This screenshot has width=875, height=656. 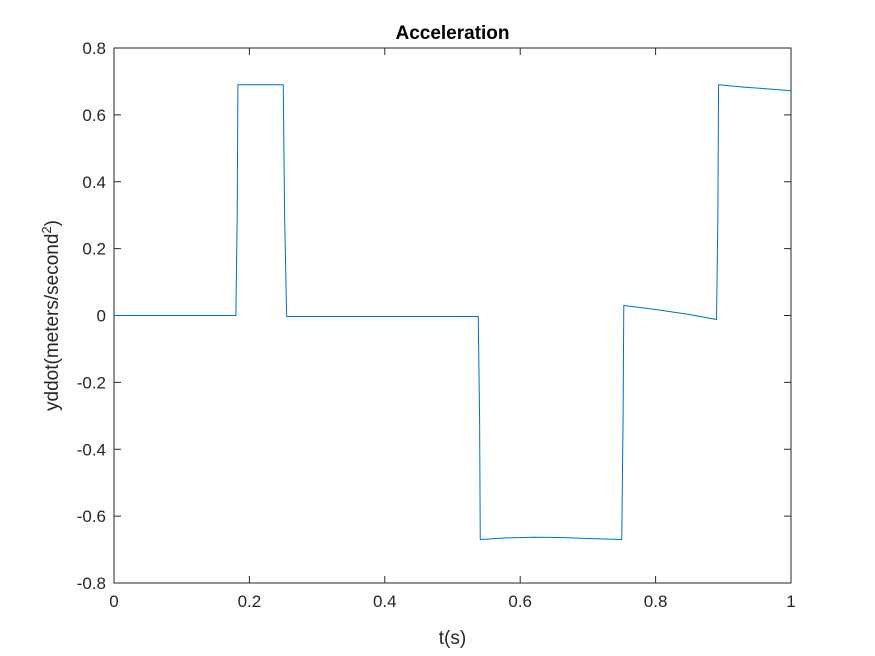 What do you see at coordinates (101, 316) in the screenshot?
I see `y-tick-label: 0` at bounding box center [101, 316].